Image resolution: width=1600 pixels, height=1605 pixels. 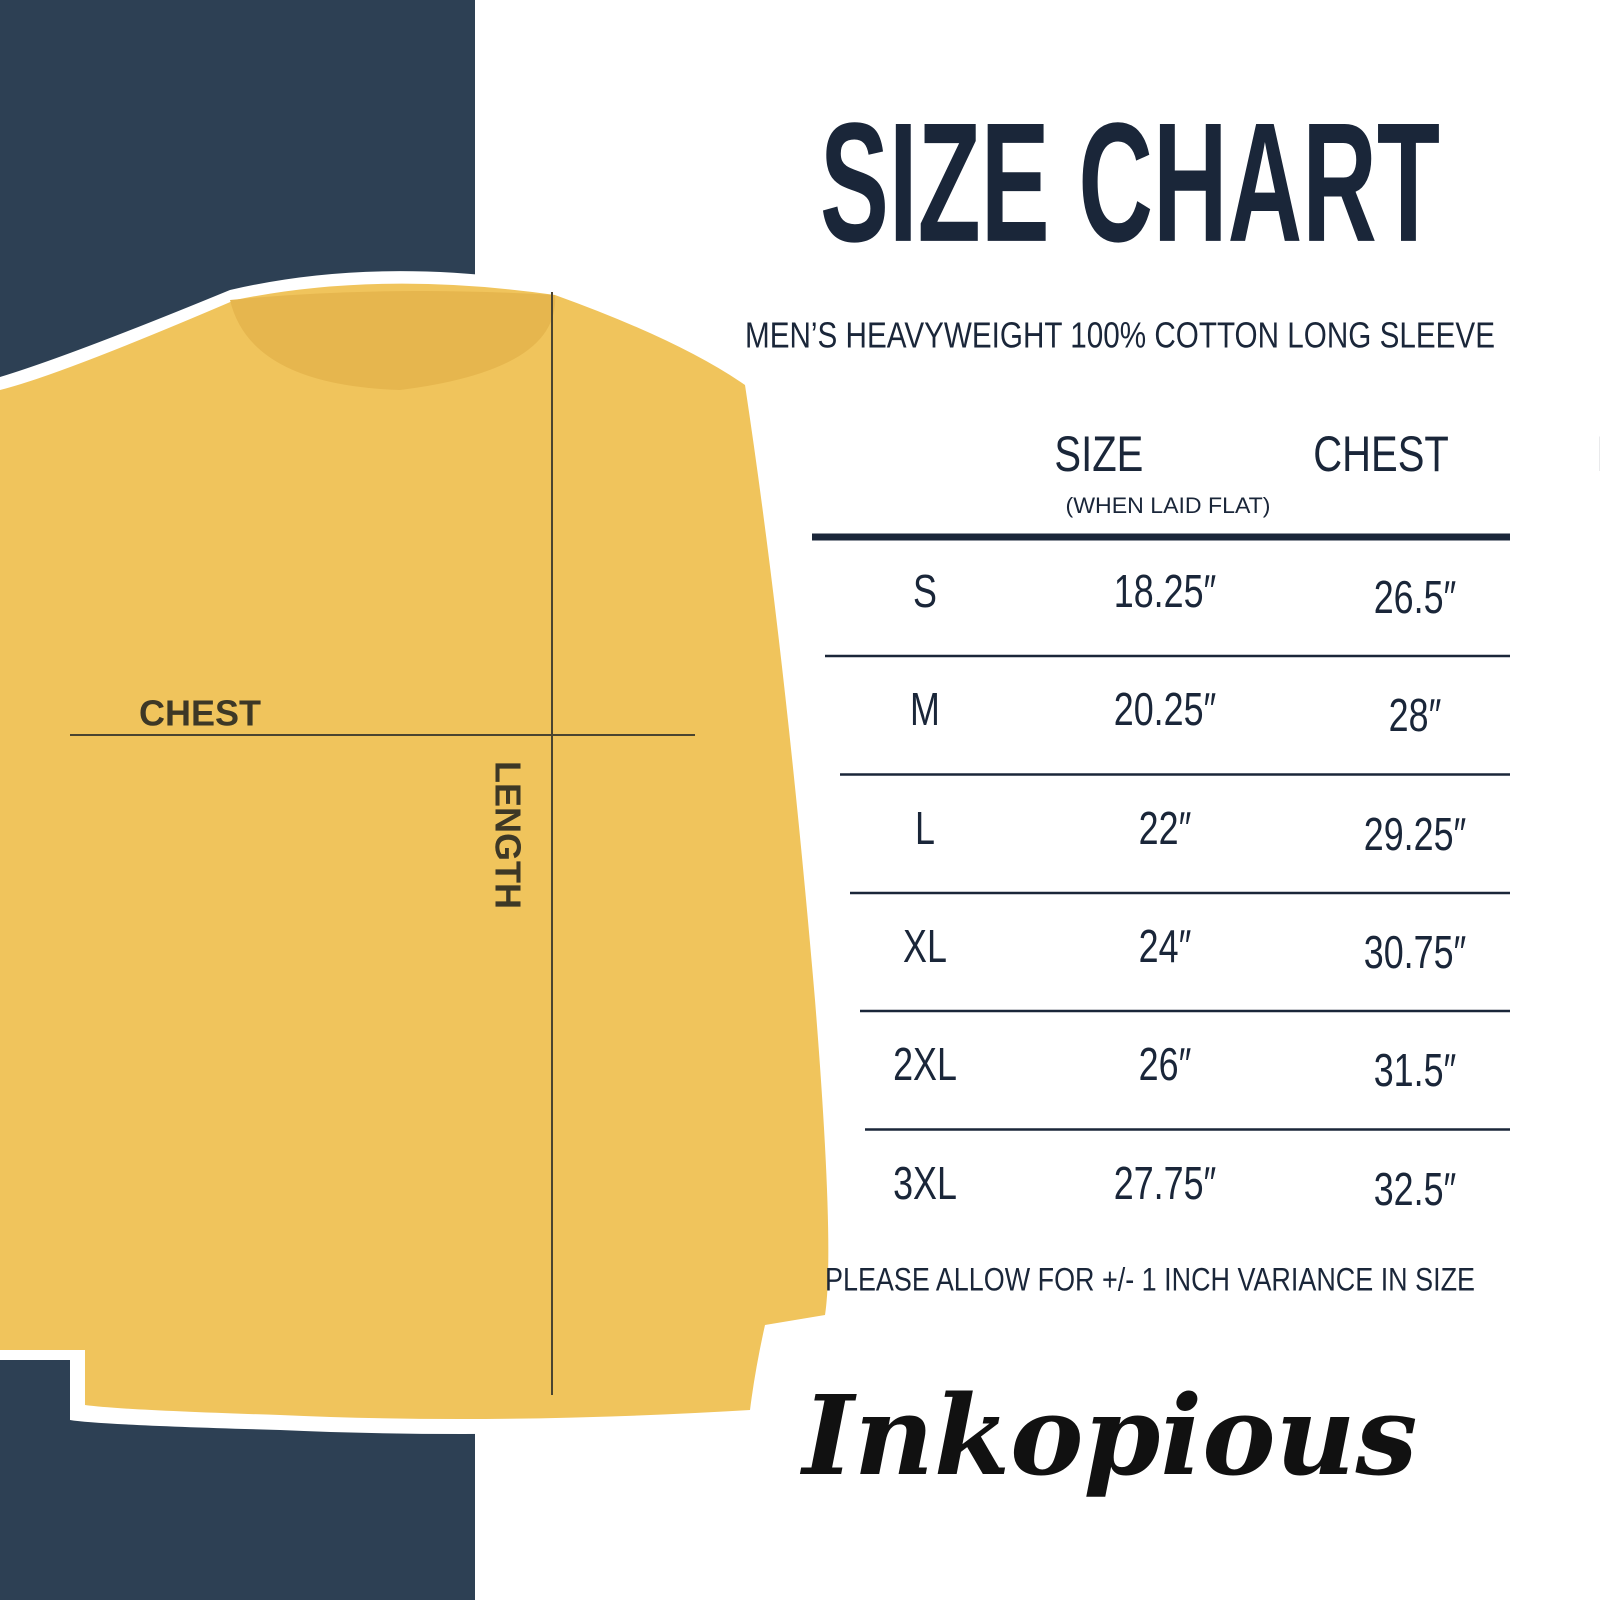 I want to click on column-header: LENGTH, so click(x=1598, y=454).